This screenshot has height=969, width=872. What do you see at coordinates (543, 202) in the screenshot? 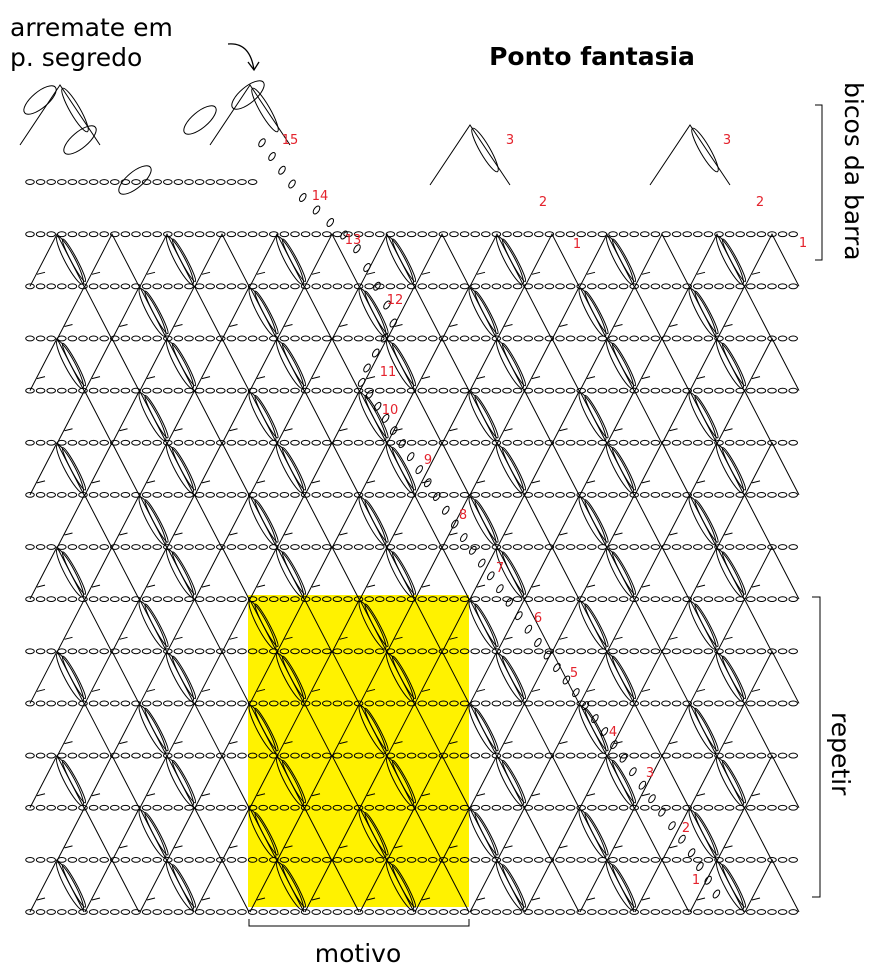
I see `point-number: 2` at bounding box center [543, 202].